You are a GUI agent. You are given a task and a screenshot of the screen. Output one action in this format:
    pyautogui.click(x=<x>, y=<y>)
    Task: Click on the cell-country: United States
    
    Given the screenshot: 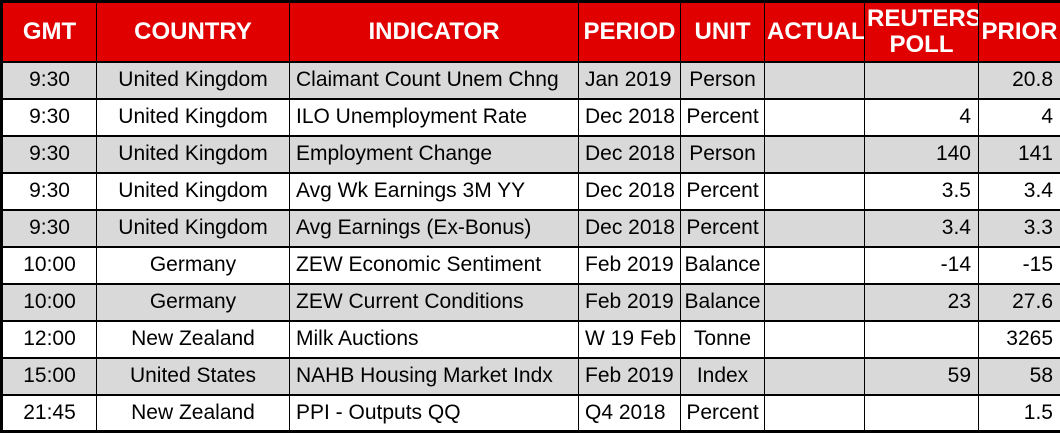 What is the action you would take?
    pyautogui.click(x=193, y=376)
    